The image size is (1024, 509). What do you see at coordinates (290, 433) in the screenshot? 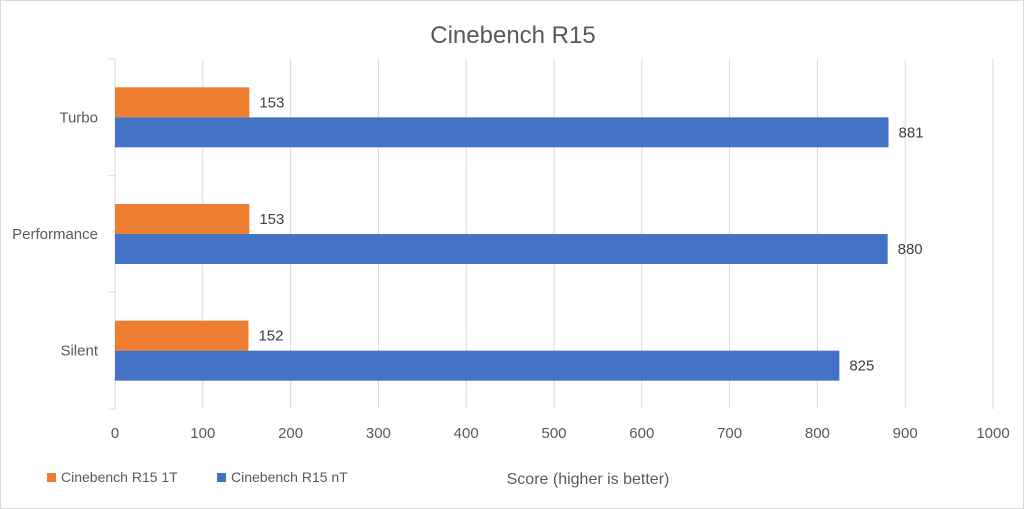
I see `x-tick-label: 200` at bounding box center [290, 433].